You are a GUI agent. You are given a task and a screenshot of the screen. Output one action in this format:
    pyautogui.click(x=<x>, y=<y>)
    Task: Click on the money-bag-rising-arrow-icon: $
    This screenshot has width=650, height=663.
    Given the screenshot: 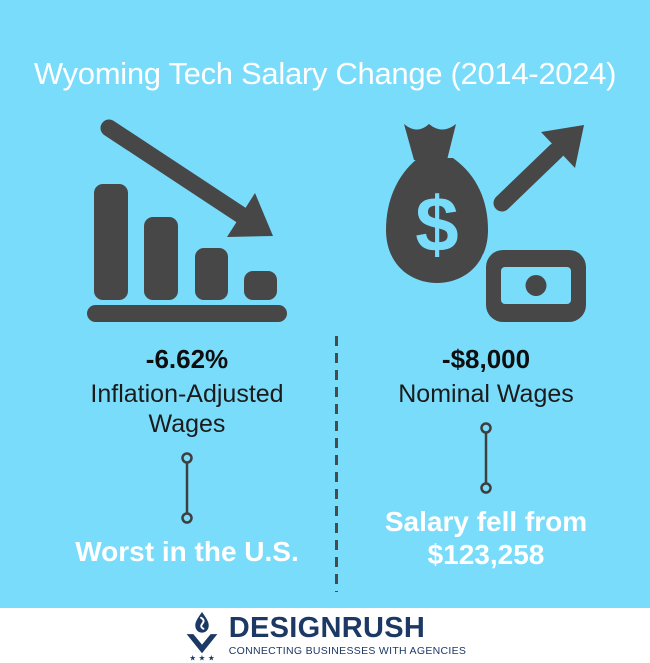 What is the action you would take?
    pyautogui.click(x=487, y=226)
    